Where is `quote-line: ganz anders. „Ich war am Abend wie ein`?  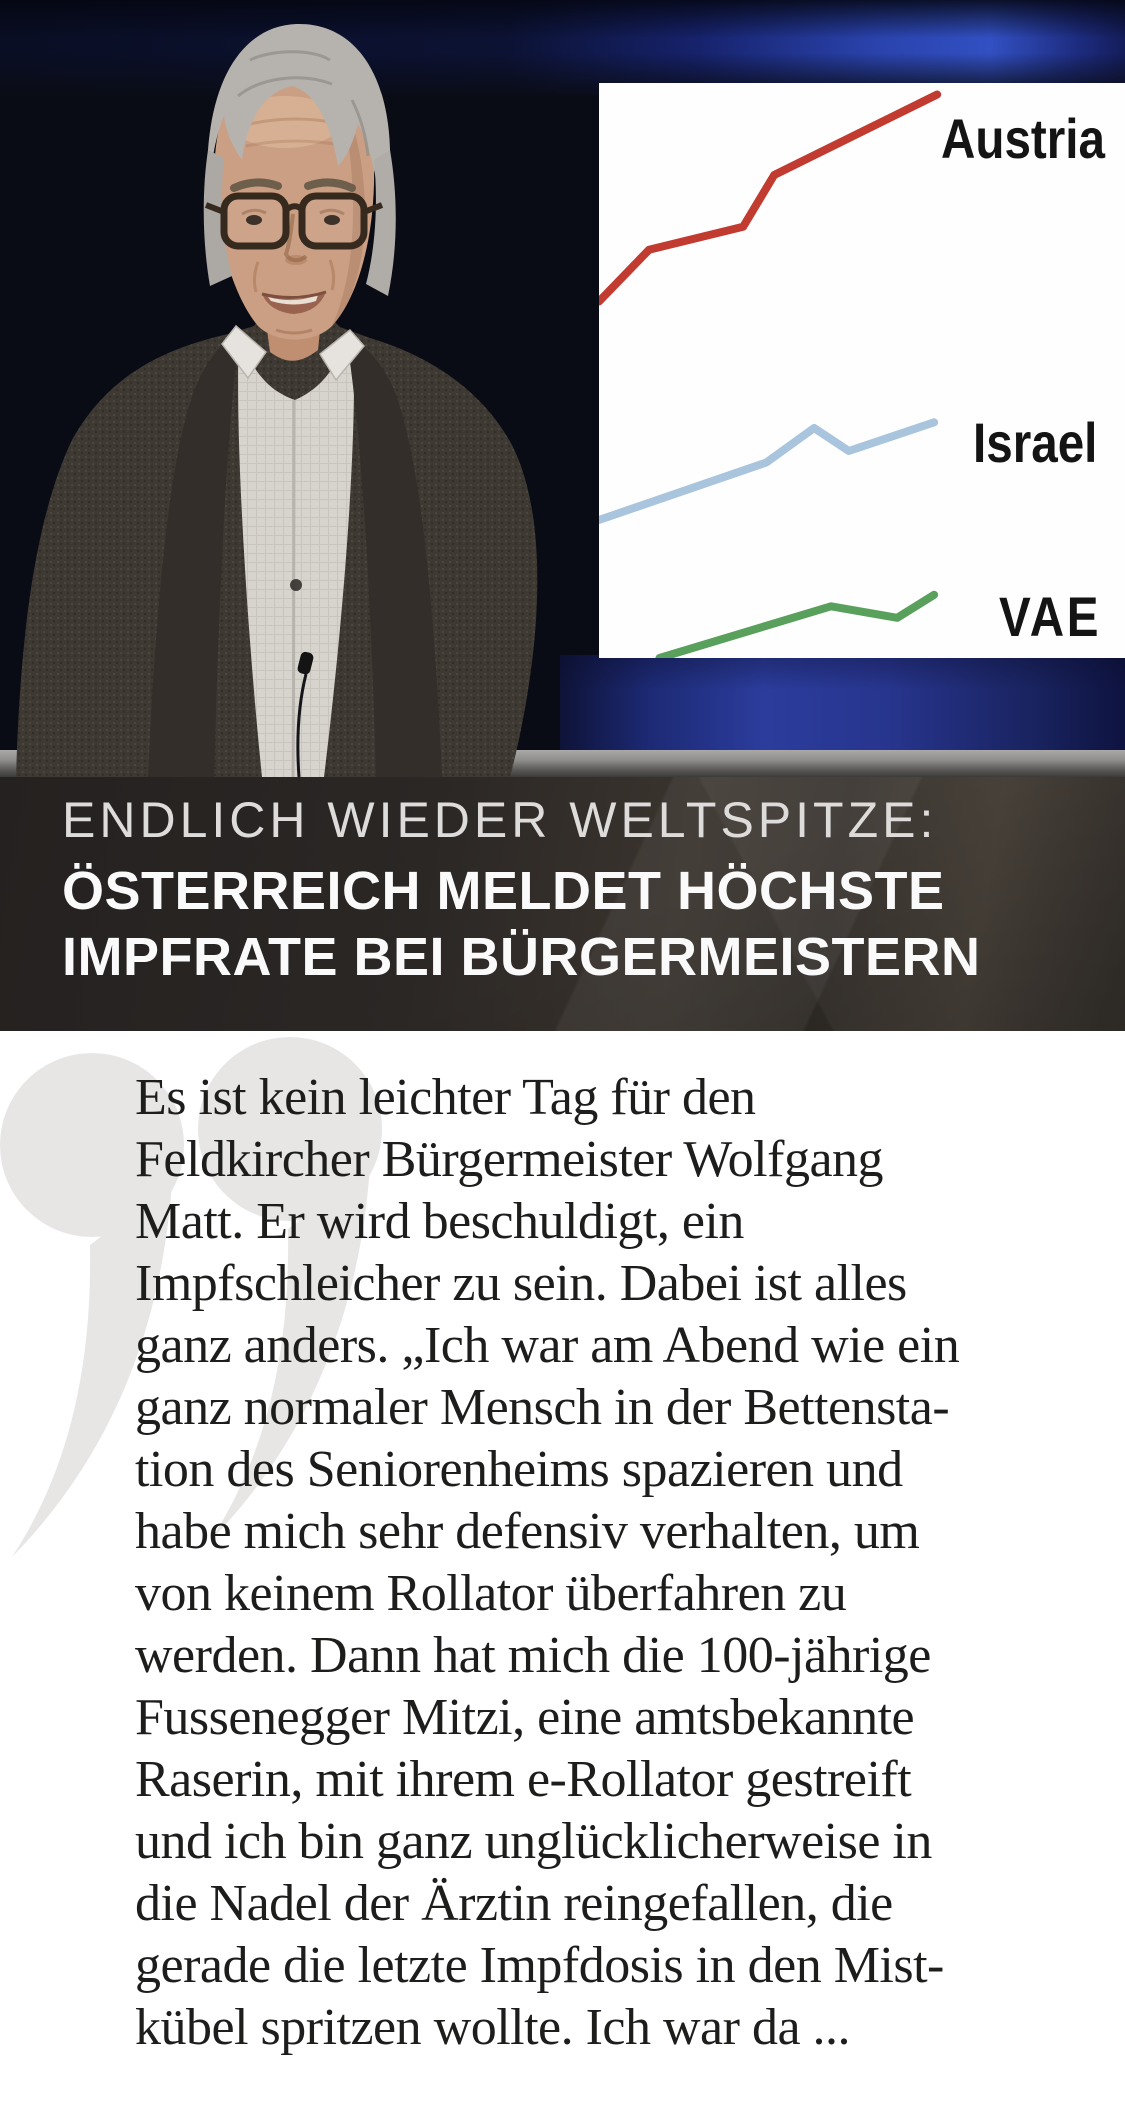 quote-line: ganz anders. „Ich war am Abend wie ein is located at coordinates (547, 1345).